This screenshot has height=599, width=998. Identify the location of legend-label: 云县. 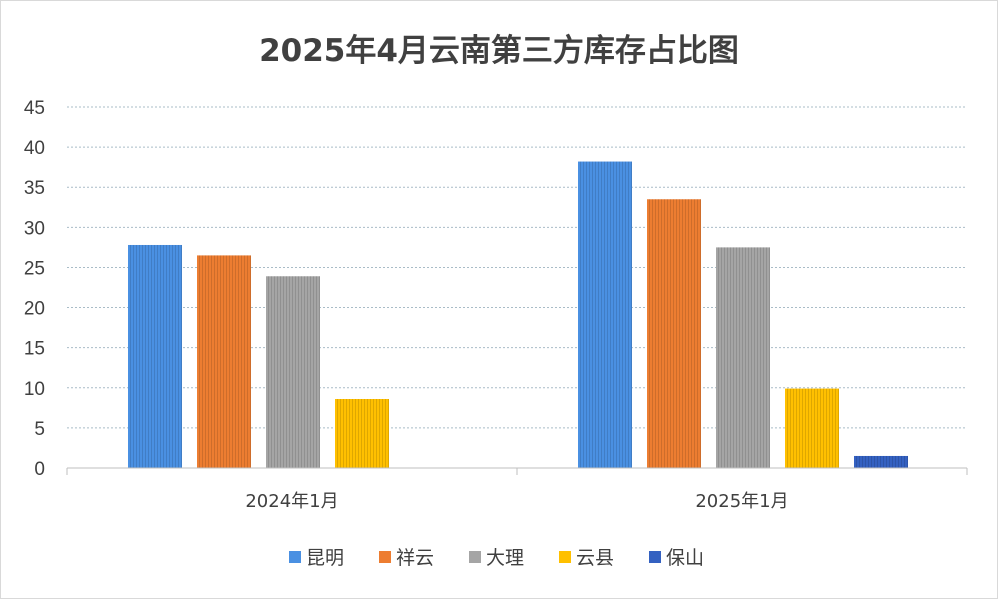
(595, 558).